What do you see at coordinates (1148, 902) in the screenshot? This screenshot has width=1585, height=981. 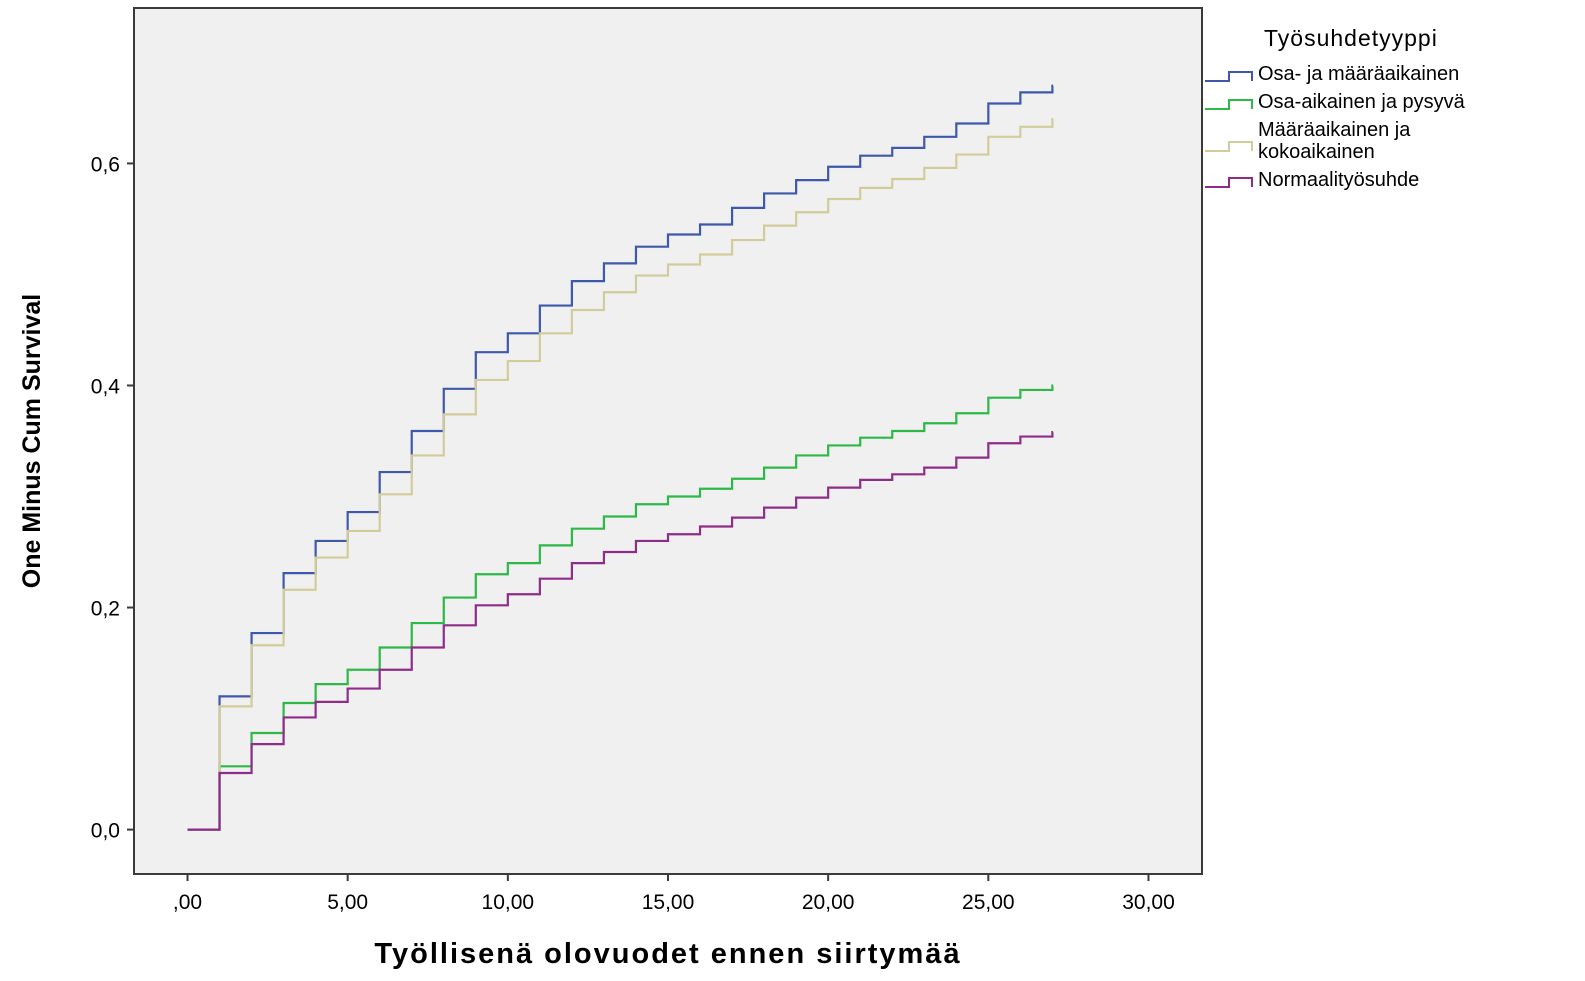 I see `x-tick-label: 30,00` at bounding box center [1148, 902].